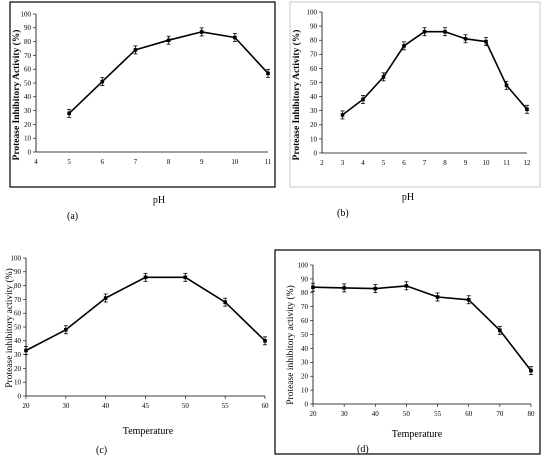 The height and width of the screenshot is (461, 550). I want to click on x-tick-label: 60, so click(266, 406).